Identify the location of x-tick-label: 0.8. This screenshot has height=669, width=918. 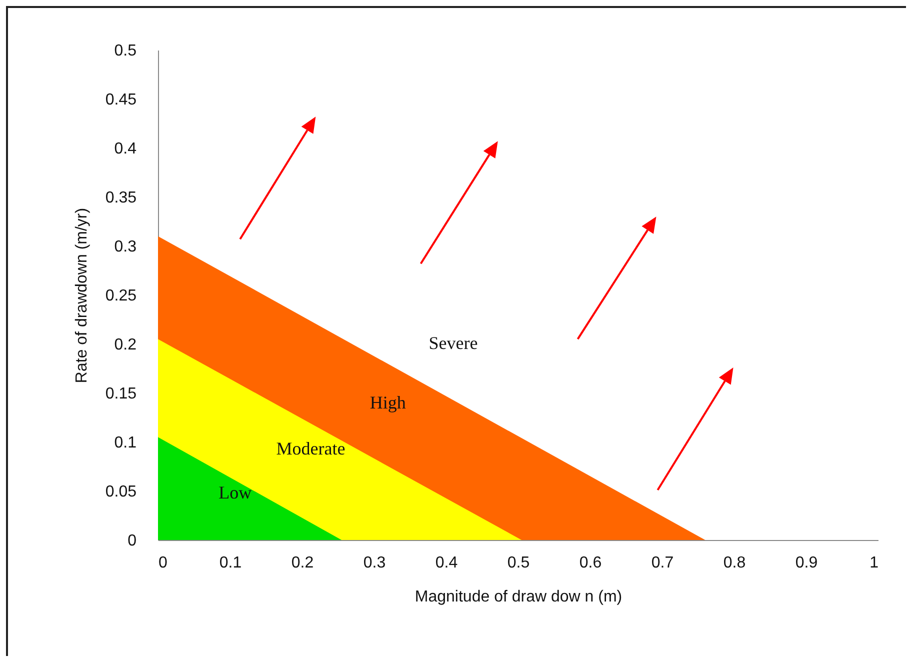
(734, 563).